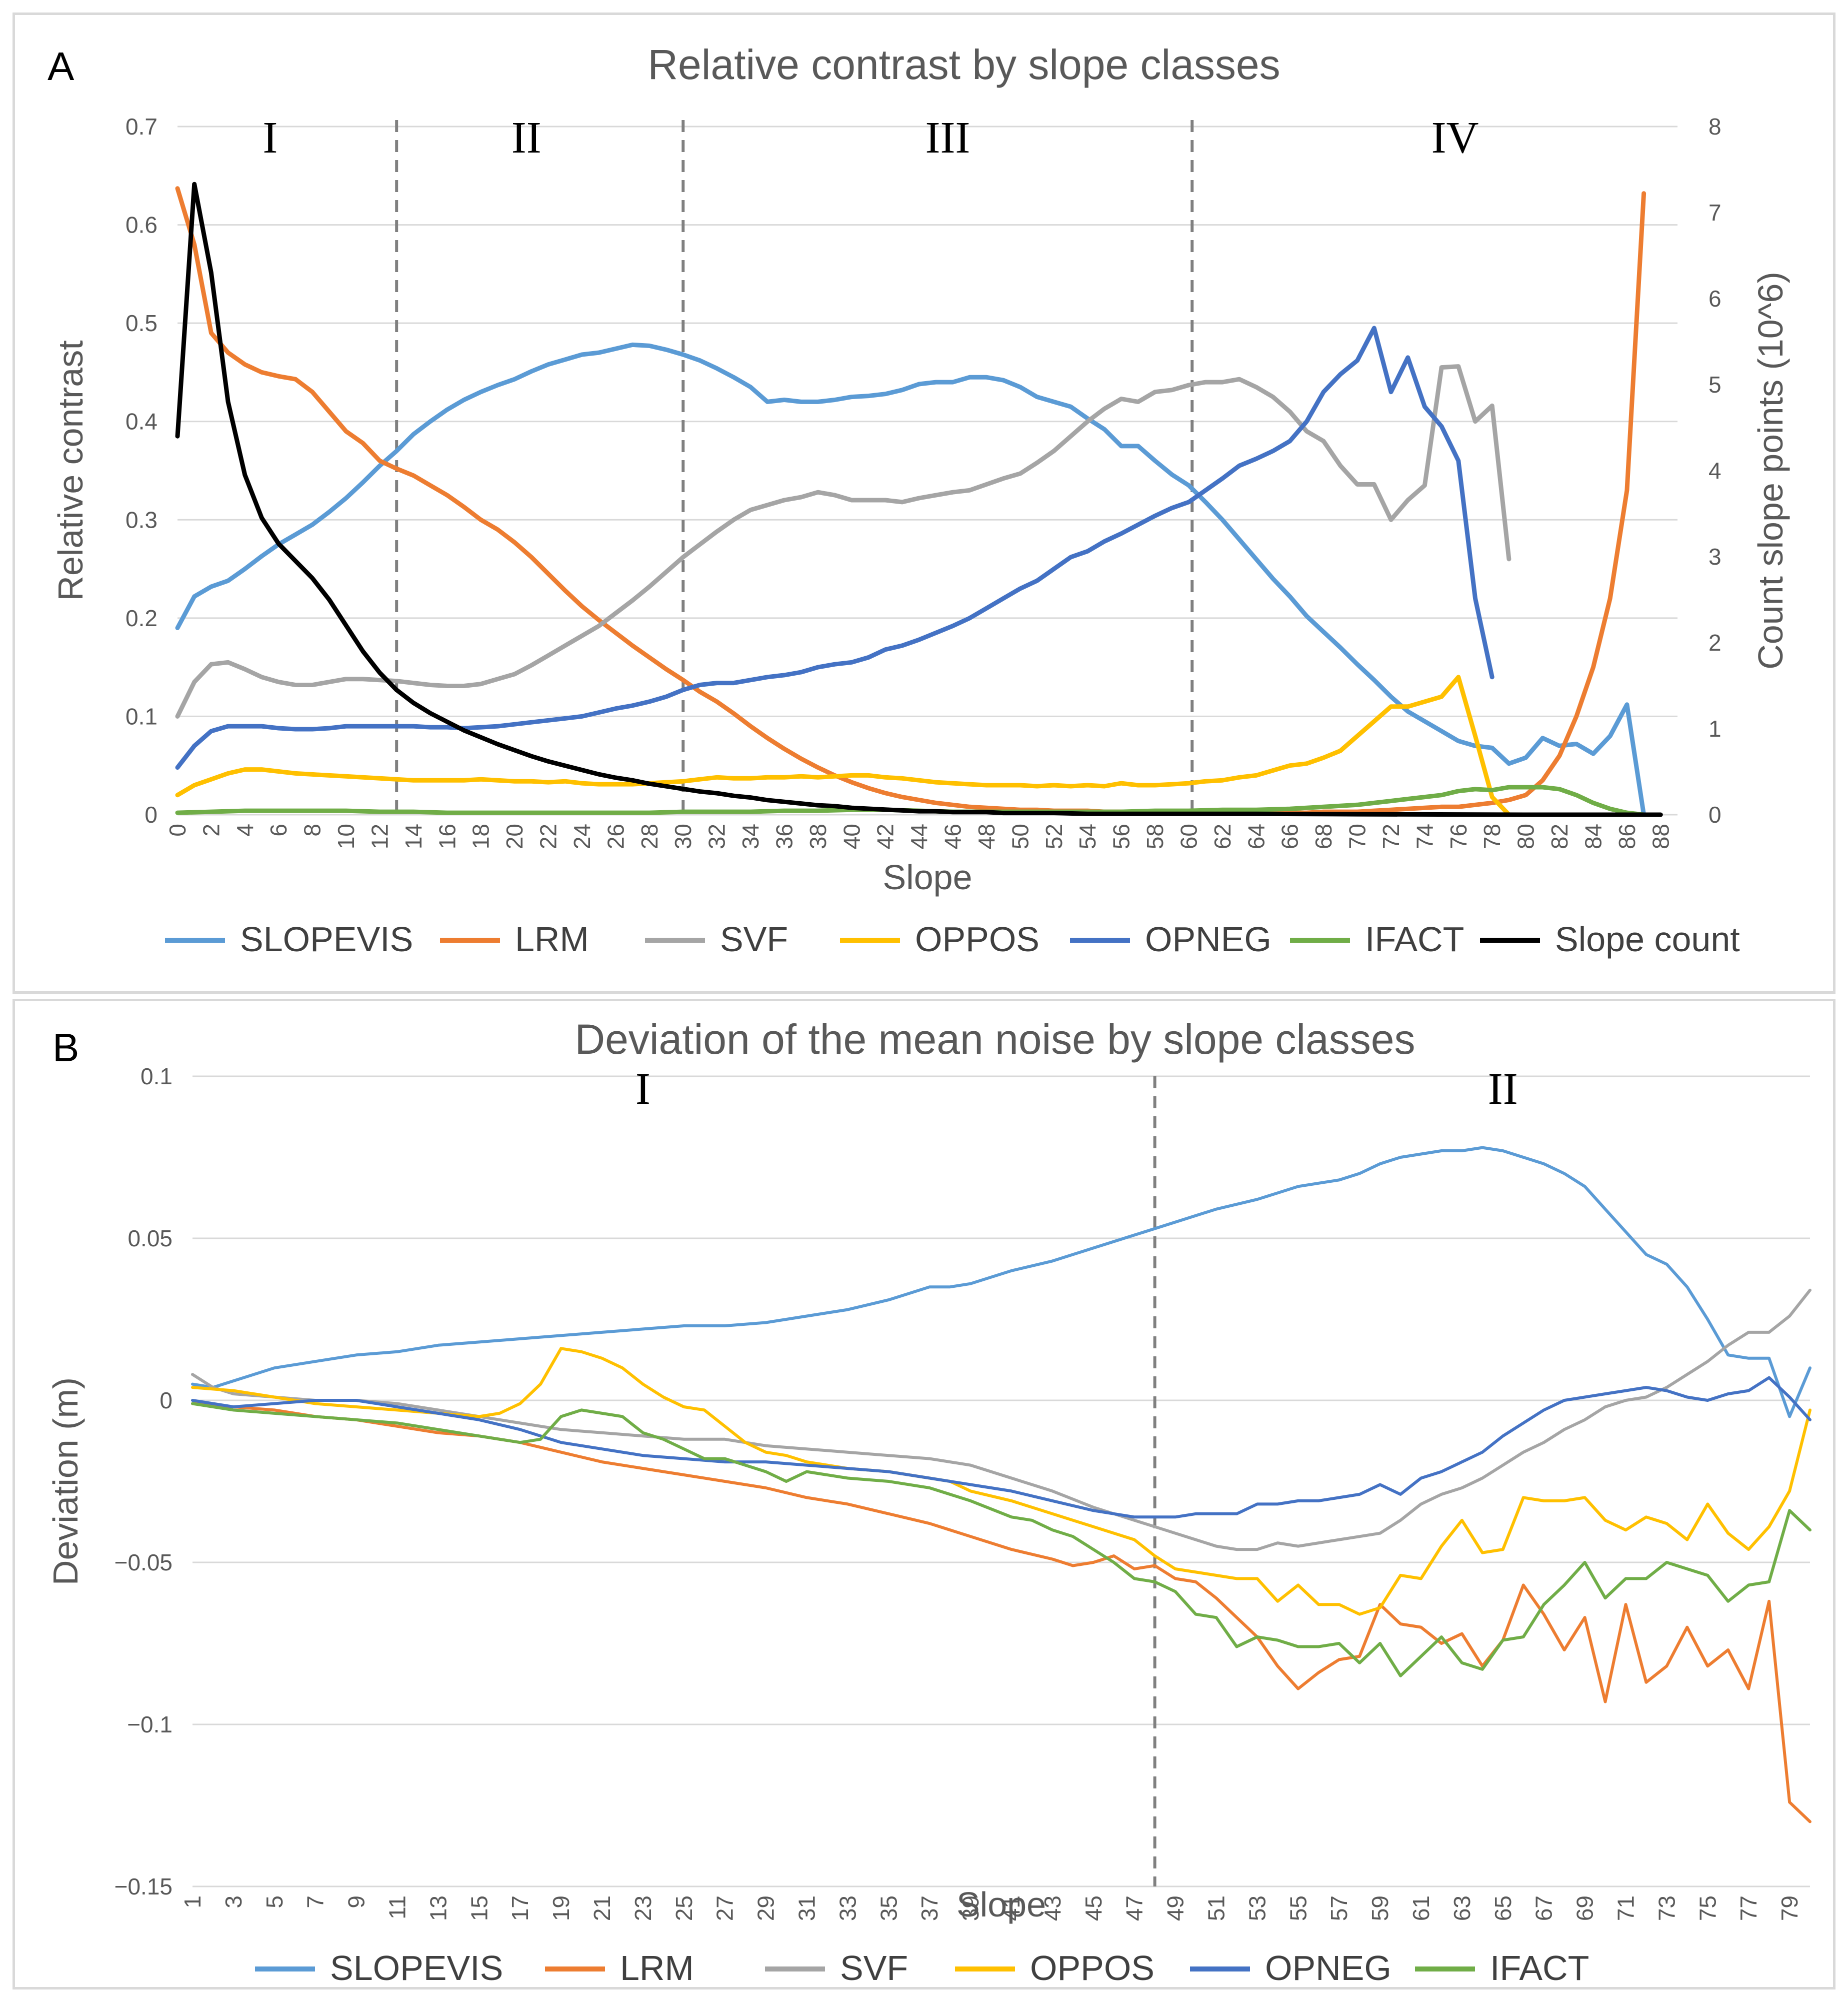 This screenshot has width=1848, height=2002. What do you see at coordinates (1593, 837) in the screenshot?
I see `chart-0-x-tick-label: 84` at bounding box center [1593, 837].